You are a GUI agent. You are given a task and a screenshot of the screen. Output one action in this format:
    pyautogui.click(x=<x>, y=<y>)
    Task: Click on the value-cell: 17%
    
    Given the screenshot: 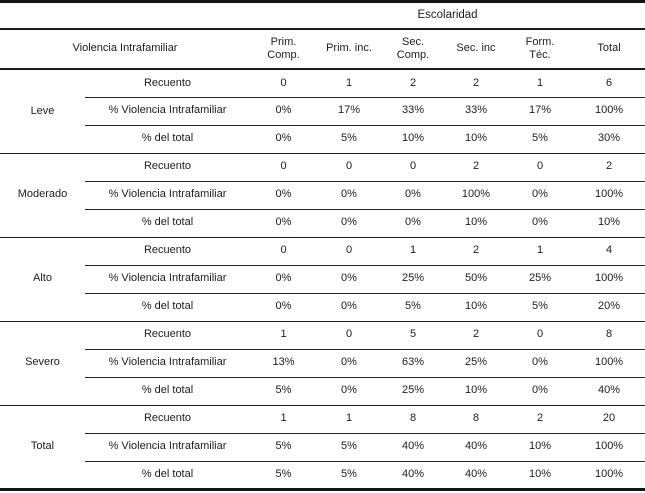 What is the action you would take?
    pyautogui.click(x=349, y=111)
    